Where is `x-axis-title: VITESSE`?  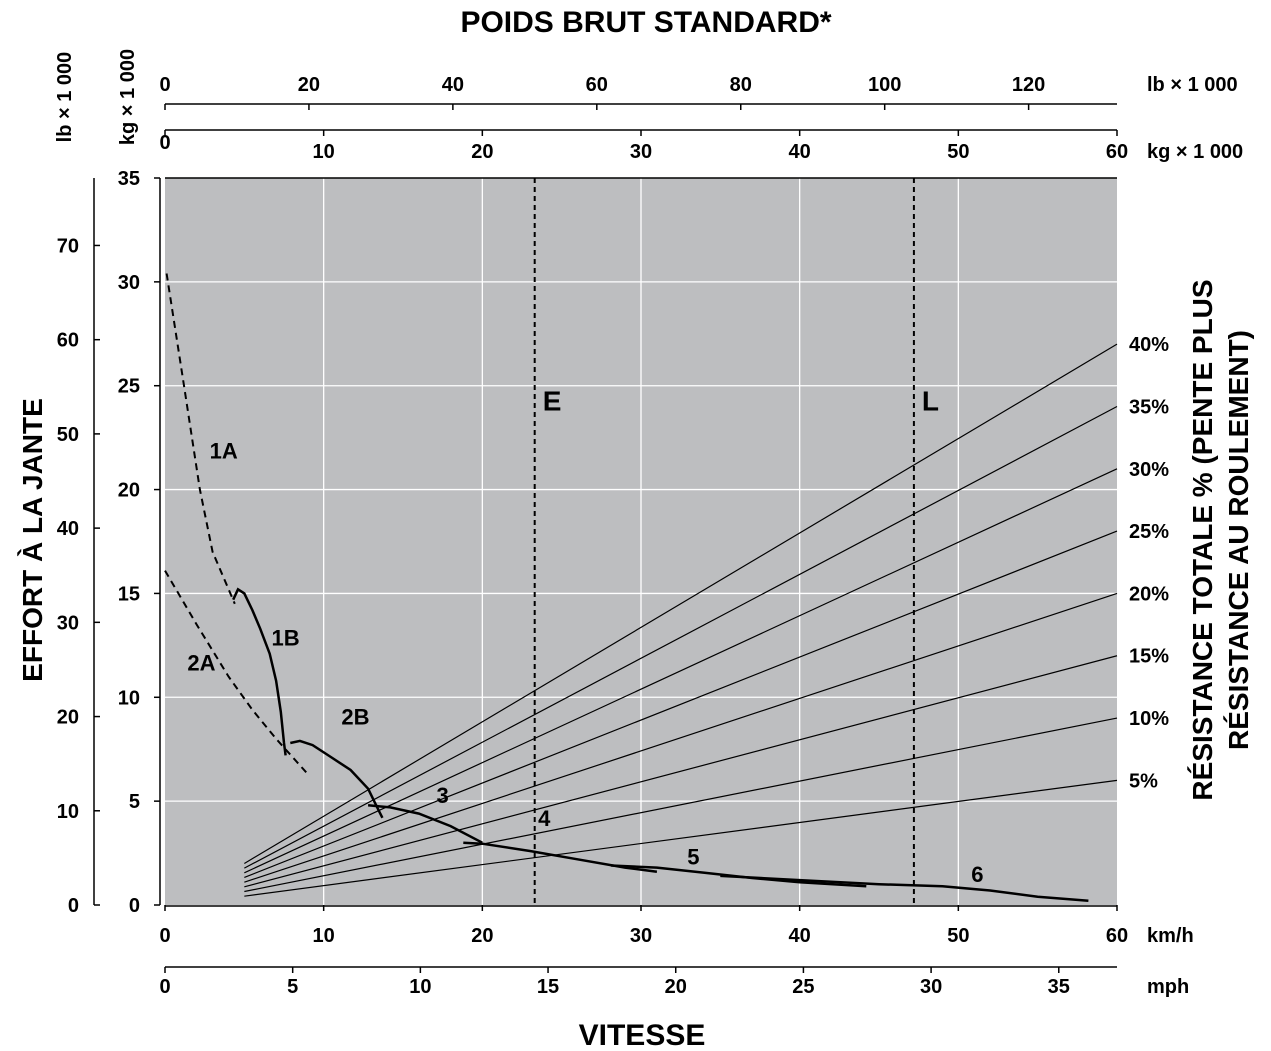 x-axis-title: VITESSE is located at coordinates (642, 1035).